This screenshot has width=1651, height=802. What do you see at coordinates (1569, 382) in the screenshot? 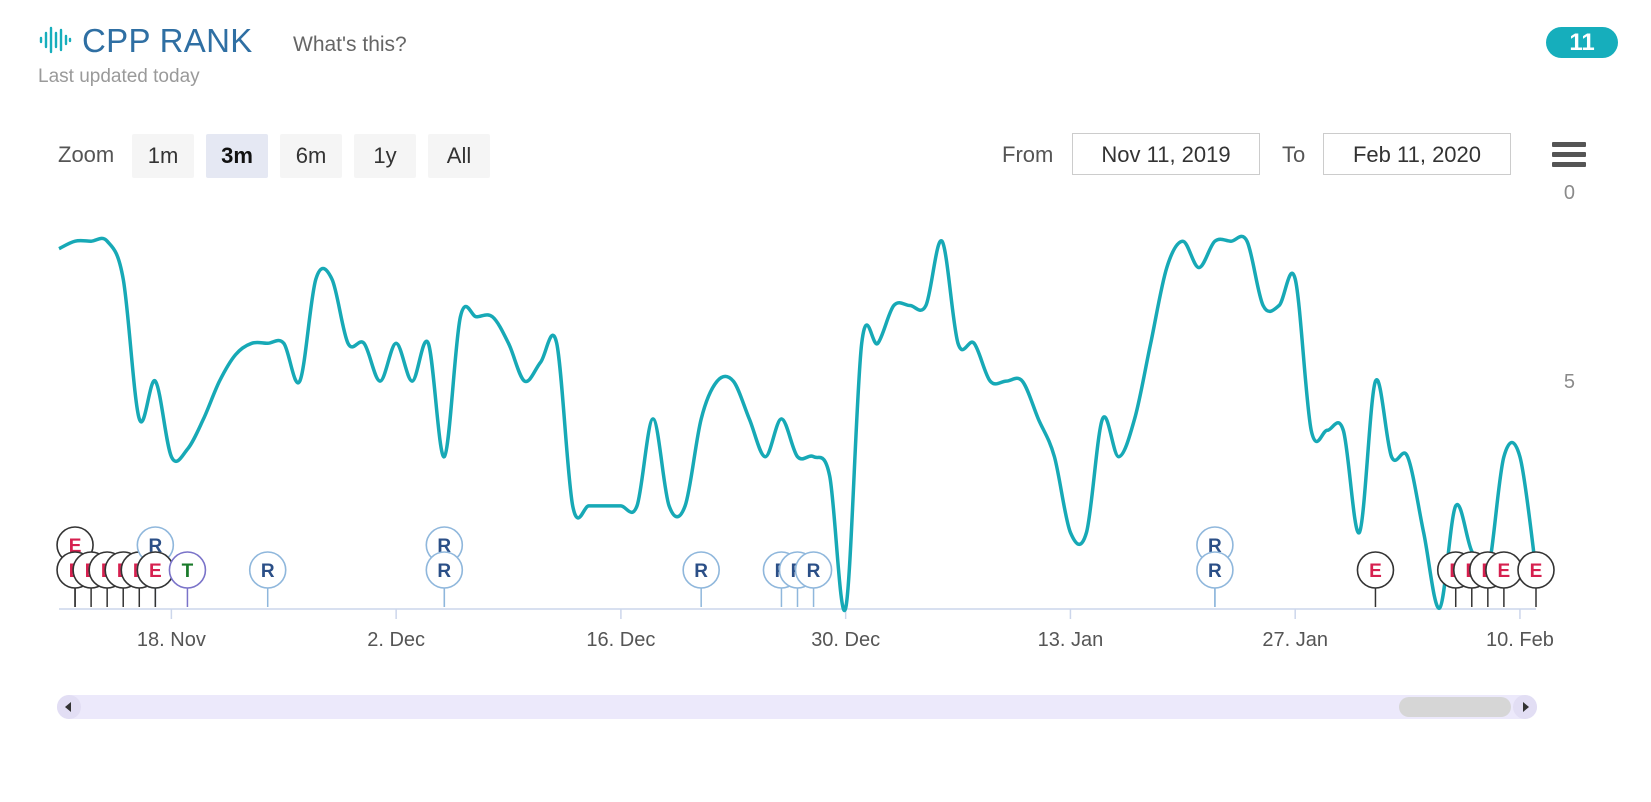
I see `y-tick-label: 5` at bounding box center [1569, 382].